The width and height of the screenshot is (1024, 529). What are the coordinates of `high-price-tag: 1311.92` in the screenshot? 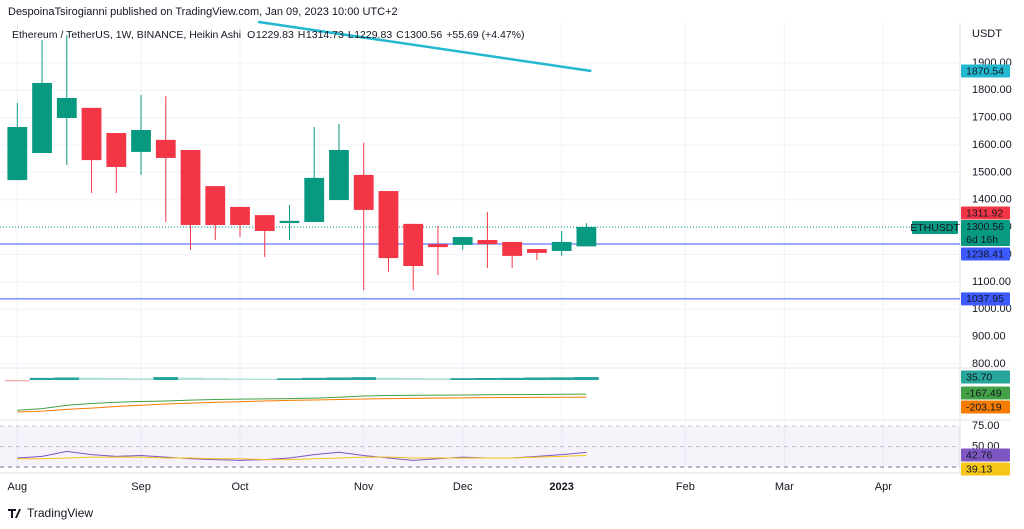 It's located at (984, 213).